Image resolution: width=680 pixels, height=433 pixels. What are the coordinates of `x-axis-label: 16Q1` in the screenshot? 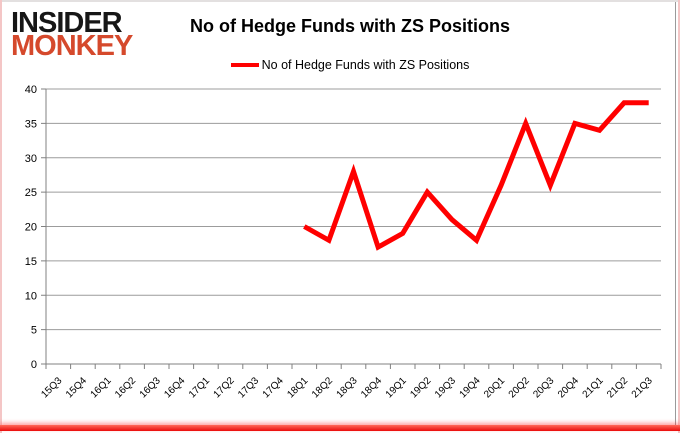 It's located at (101, 387).